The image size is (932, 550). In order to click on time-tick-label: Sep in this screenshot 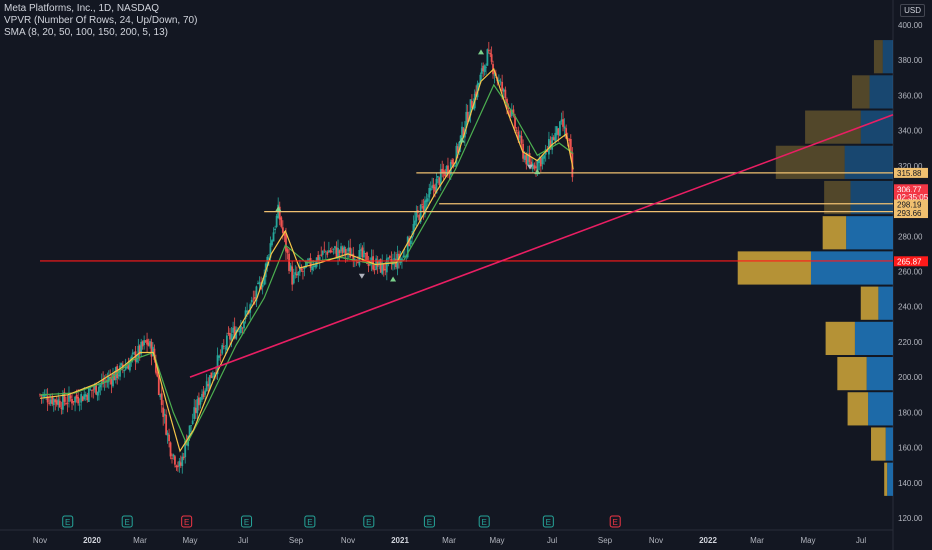, I will do `click(605, 540)`.